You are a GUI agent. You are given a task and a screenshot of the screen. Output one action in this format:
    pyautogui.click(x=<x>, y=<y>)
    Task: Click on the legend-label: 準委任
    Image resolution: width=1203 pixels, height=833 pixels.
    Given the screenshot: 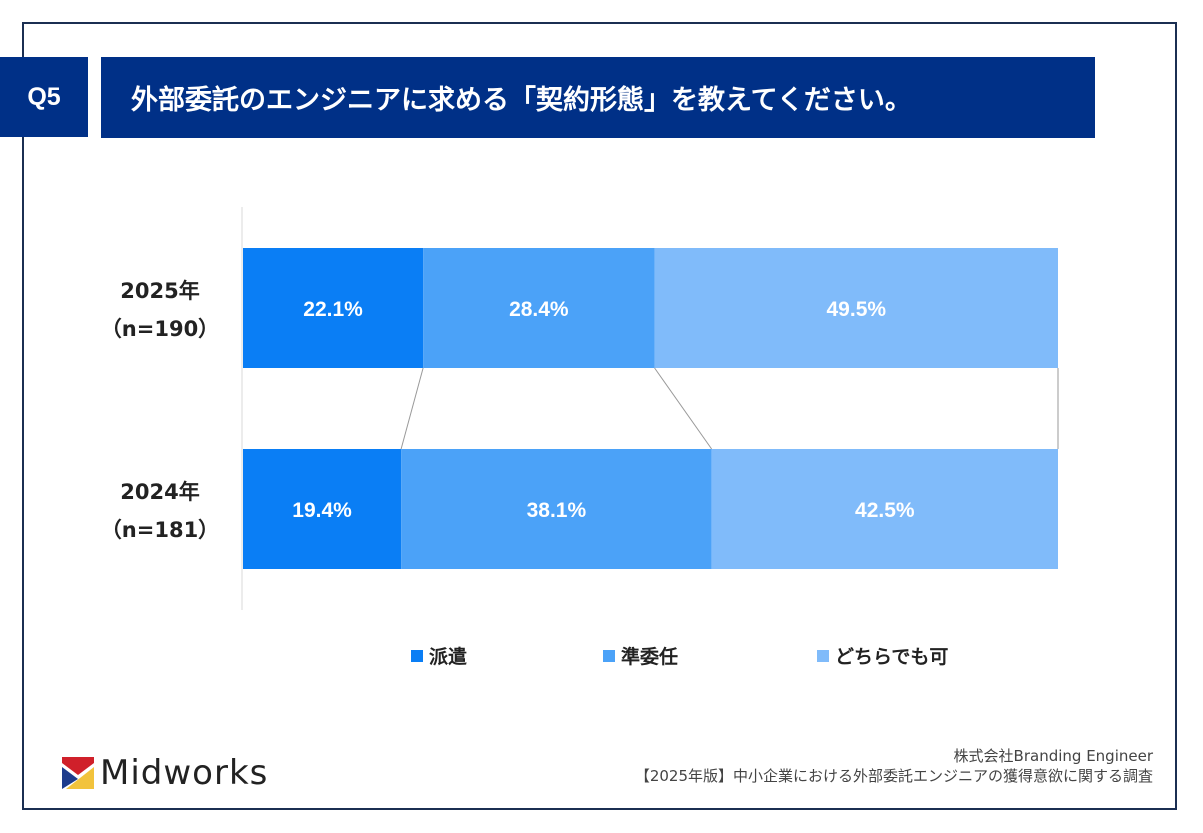 What is the action you would take?
    pyautogui.click(x=650, y=657)
    